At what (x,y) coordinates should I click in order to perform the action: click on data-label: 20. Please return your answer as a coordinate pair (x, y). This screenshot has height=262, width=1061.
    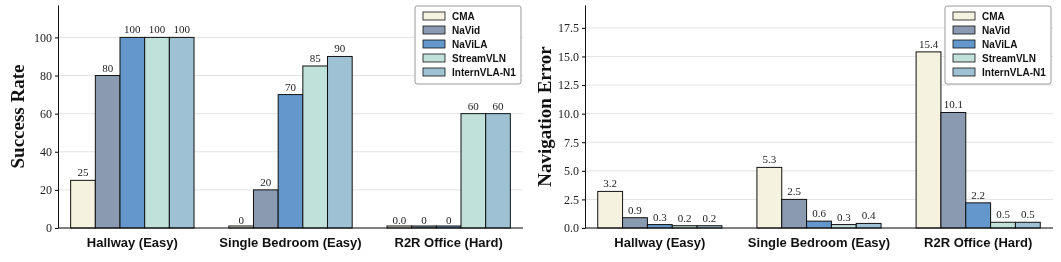
    Looking at the image, I should click on (266, 181).